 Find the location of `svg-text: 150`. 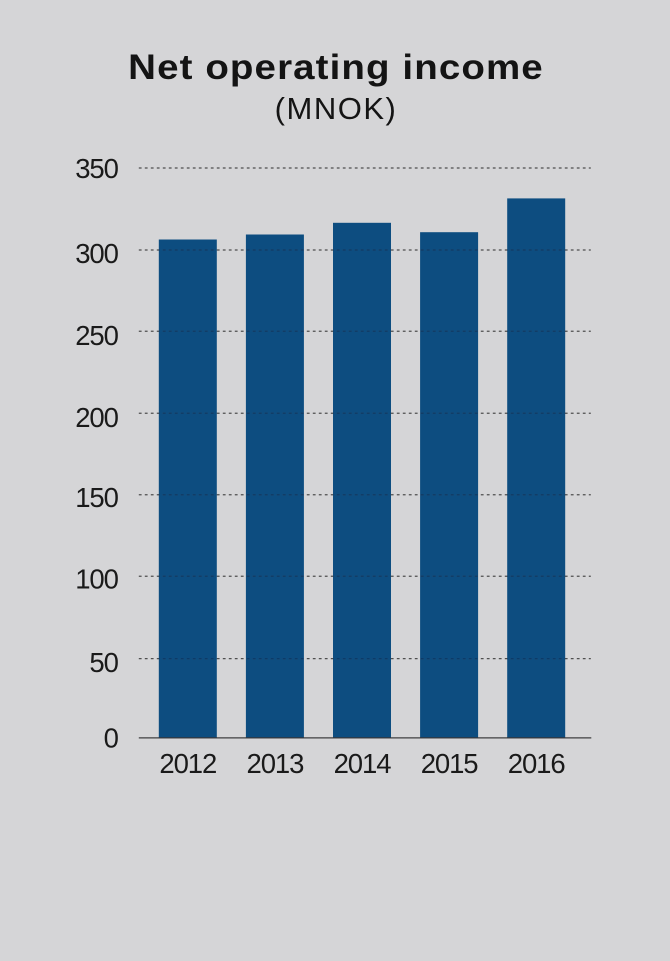

svg-text: 150 is located at coordinates (96, 497).